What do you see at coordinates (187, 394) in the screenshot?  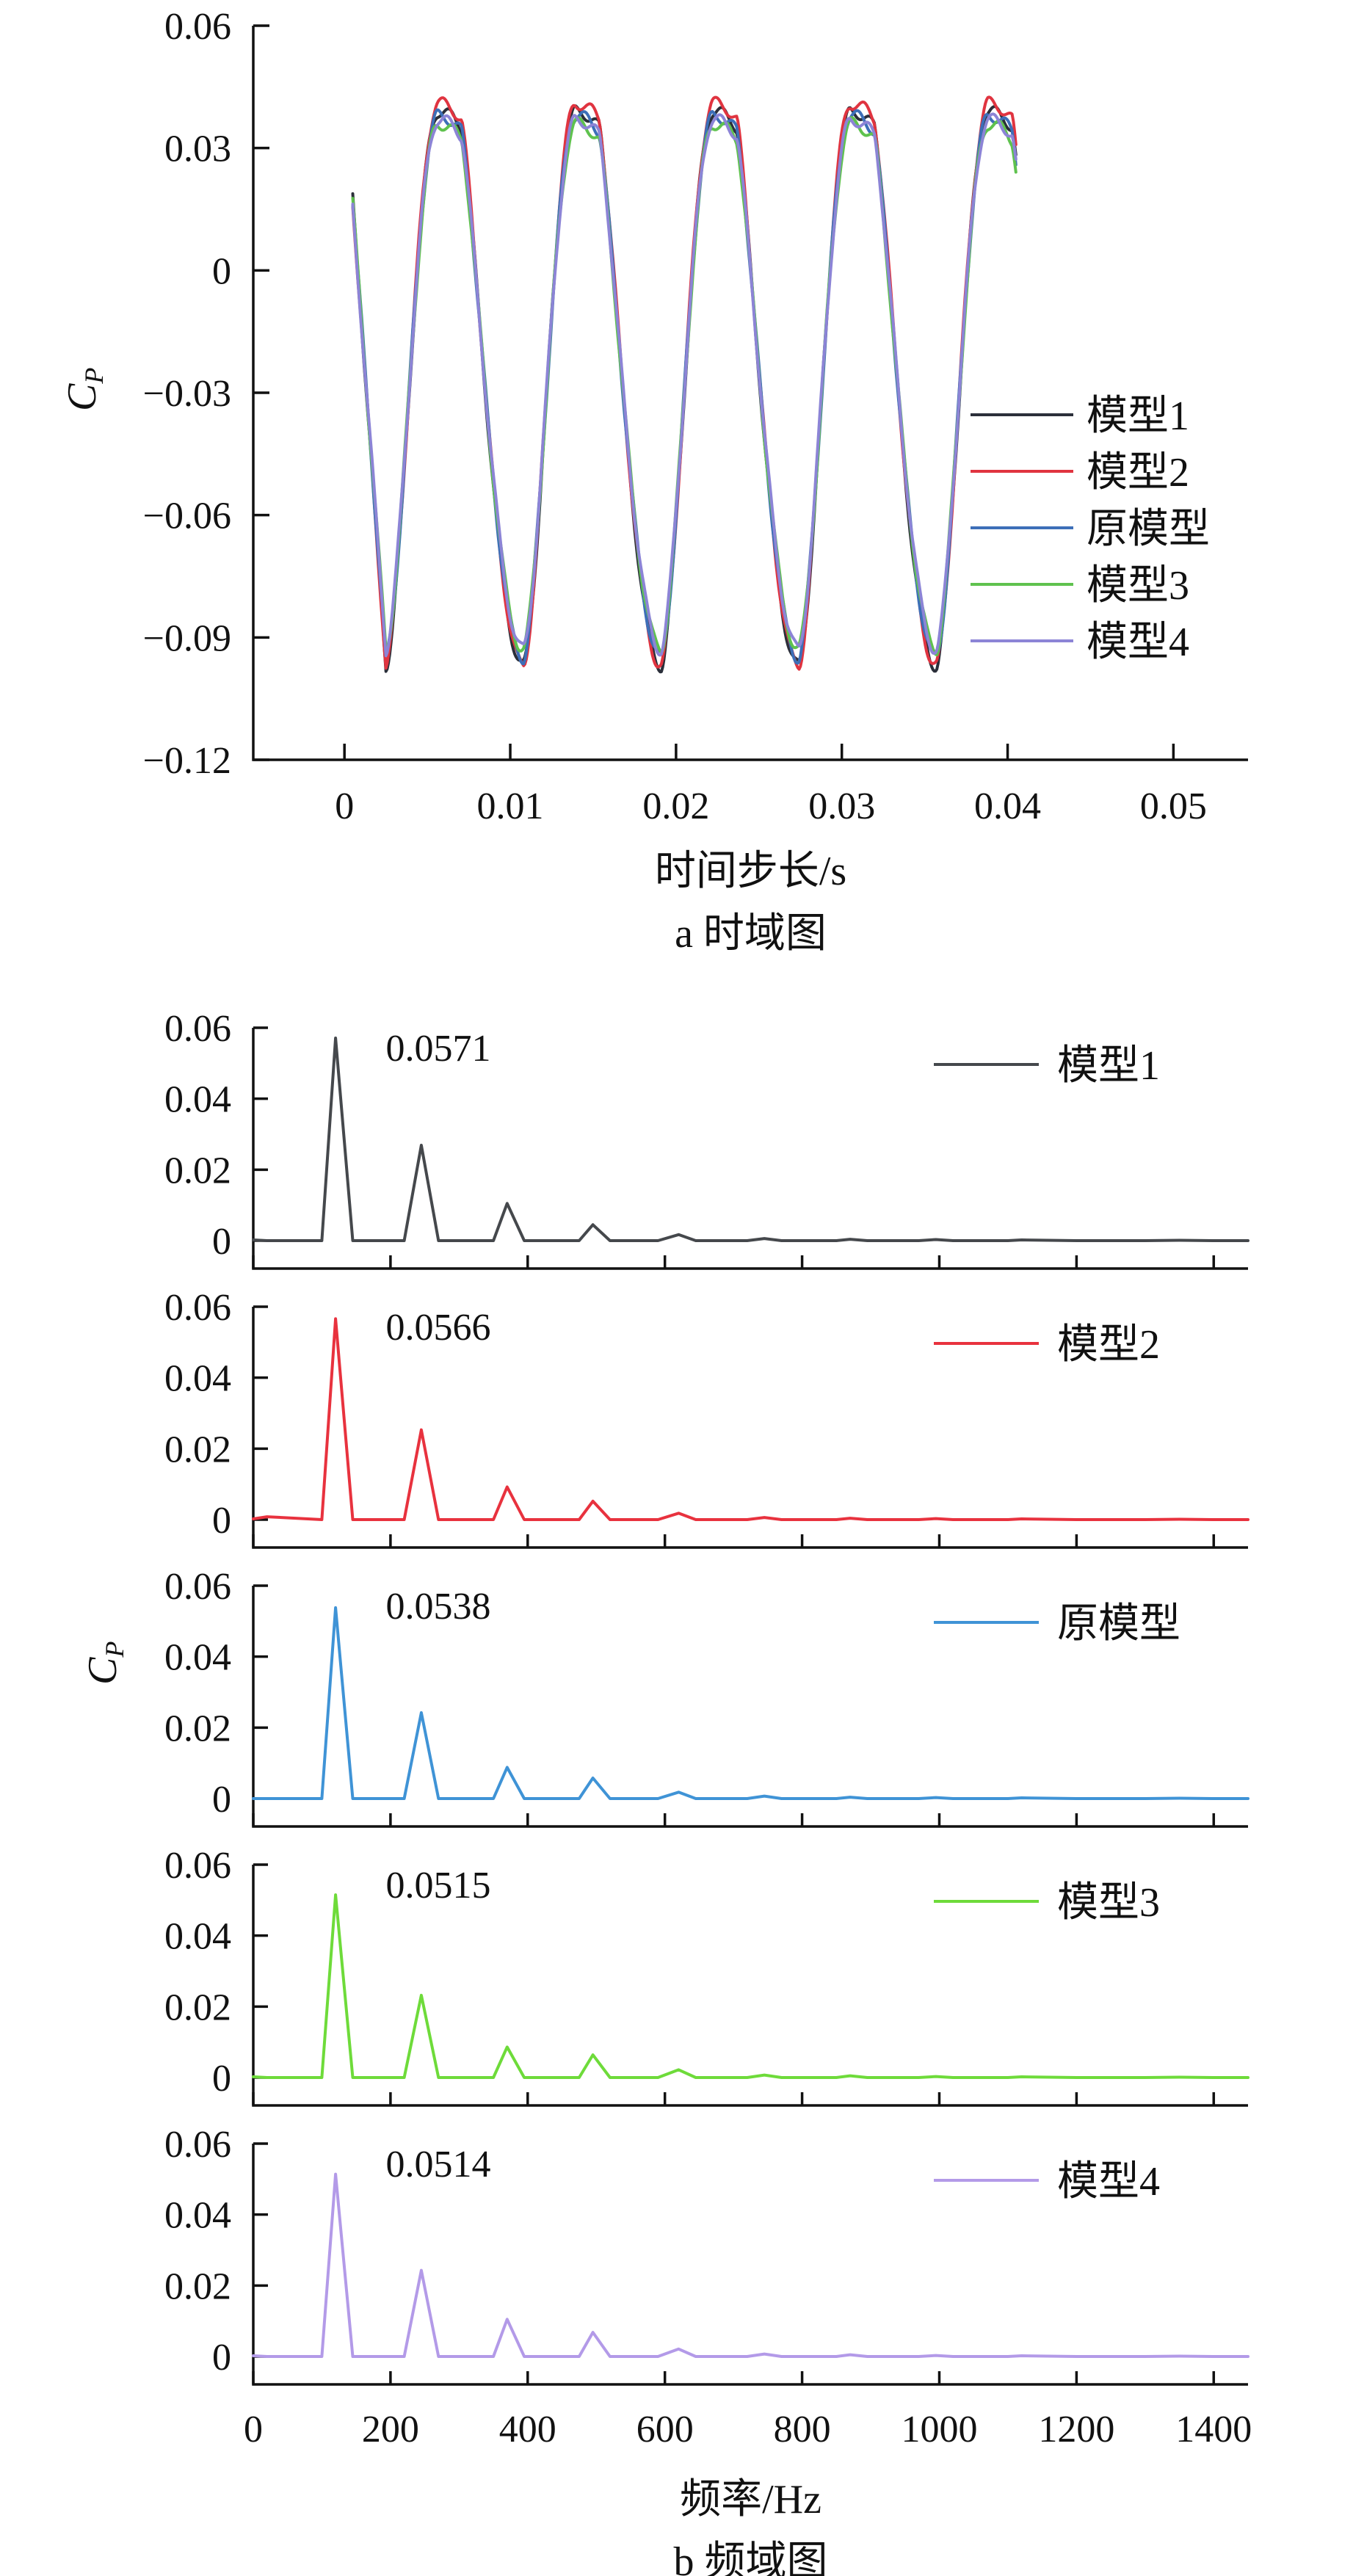 I see `time-domain-y-tick-label: −0.03` at bounding box center [187, 394].